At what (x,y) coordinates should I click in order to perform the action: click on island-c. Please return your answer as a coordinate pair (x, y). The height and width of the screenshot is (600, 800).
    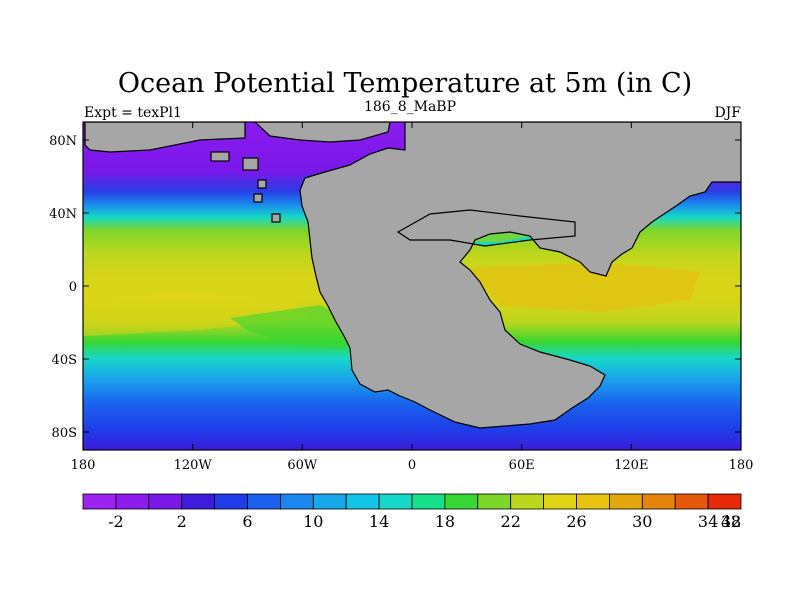
    Looking at the image, I should click on (262, 184).